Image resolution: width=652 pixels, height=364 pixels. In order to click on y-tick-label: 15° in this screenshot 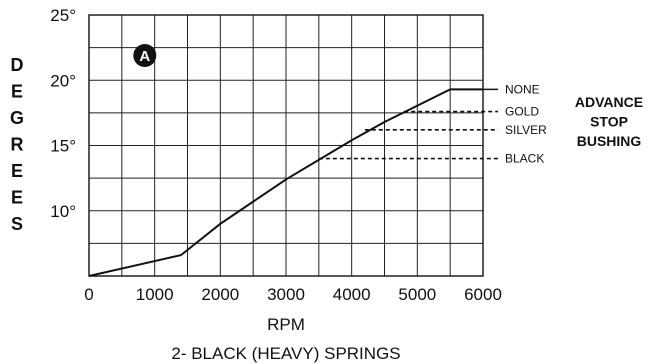, I will do `click(63, 146)`.